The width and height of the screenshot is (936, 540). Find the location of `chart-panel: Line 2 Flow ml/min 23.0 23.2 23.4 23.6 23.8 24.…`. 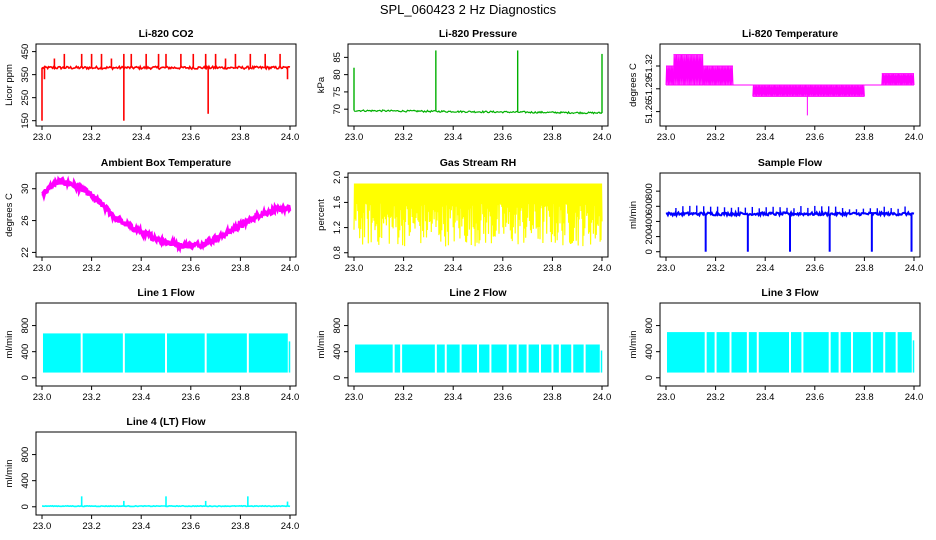

chart-panel: Line 2 Flow ml/min 23.0 23.2 23.4 23.6 23.8 24.… is located at coordinates (463, 345).